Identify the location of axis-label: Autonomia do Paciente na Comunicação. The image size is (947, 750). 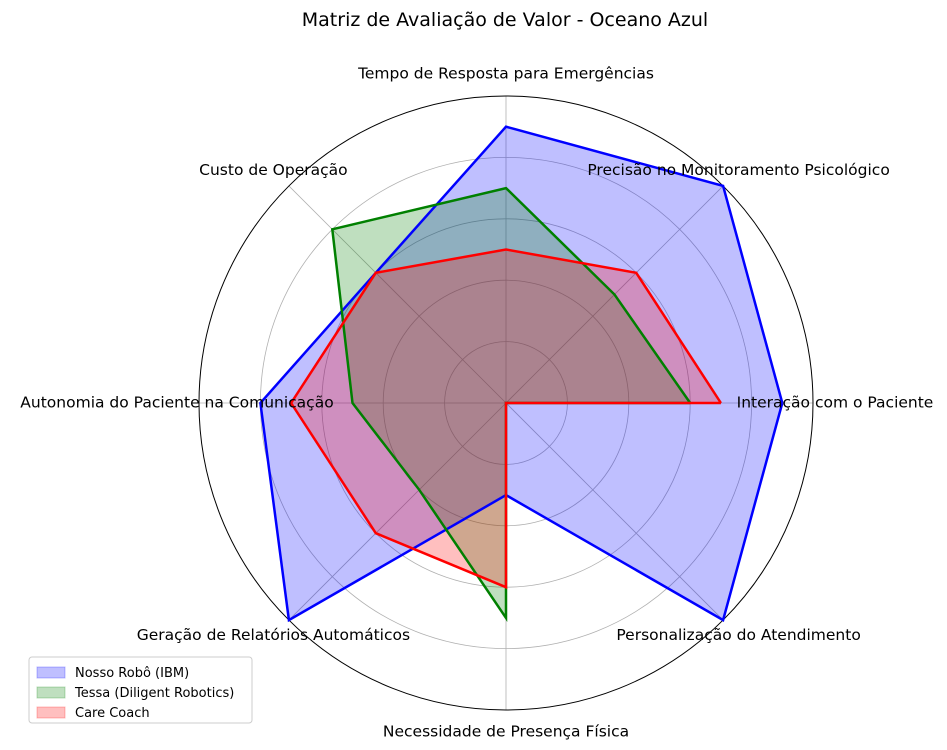
(176, 403).